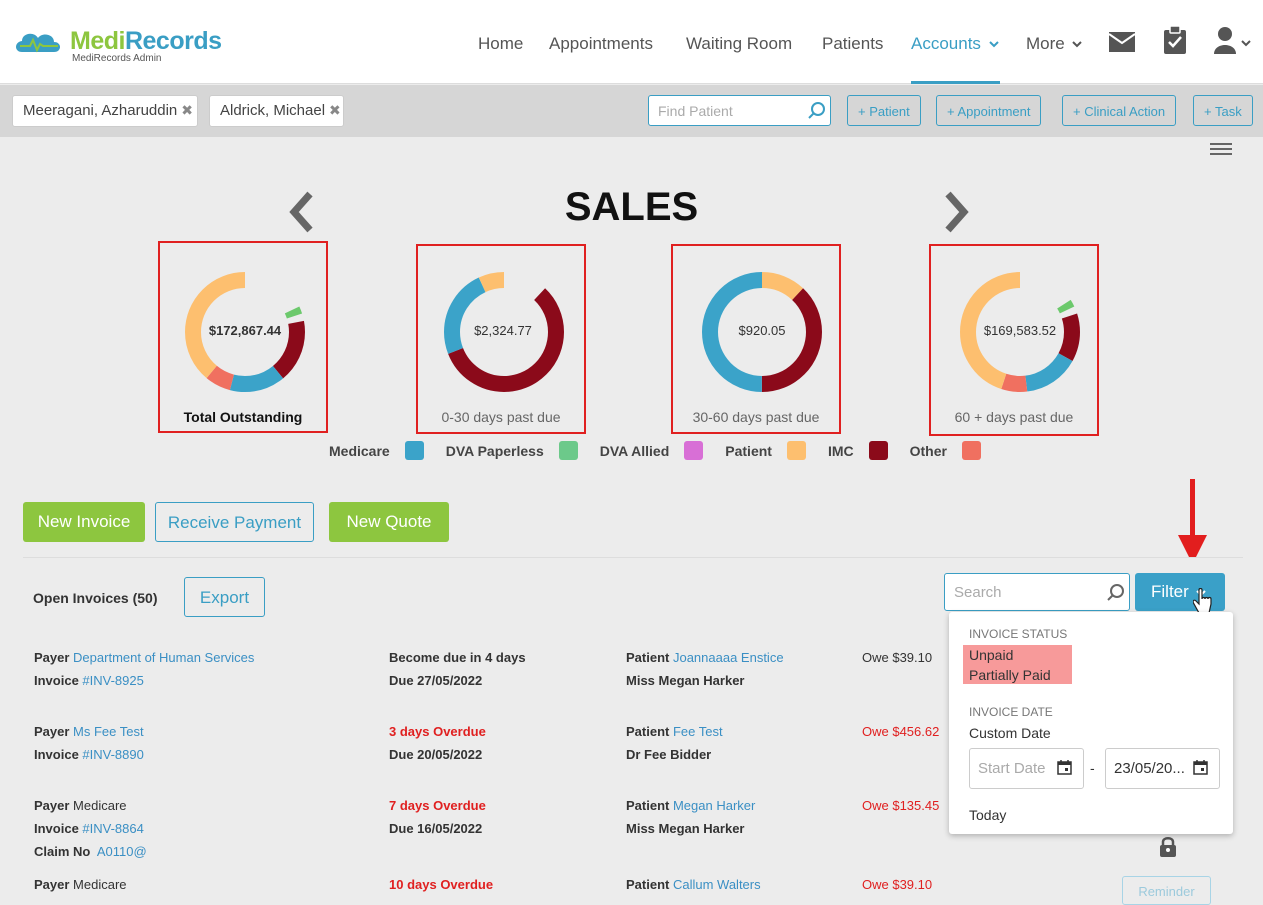 The image size is (1263, 905). Describe the element at coordinates (739, 110) in the screenshot. I see `find-patient-input: Find Patient` at that location.